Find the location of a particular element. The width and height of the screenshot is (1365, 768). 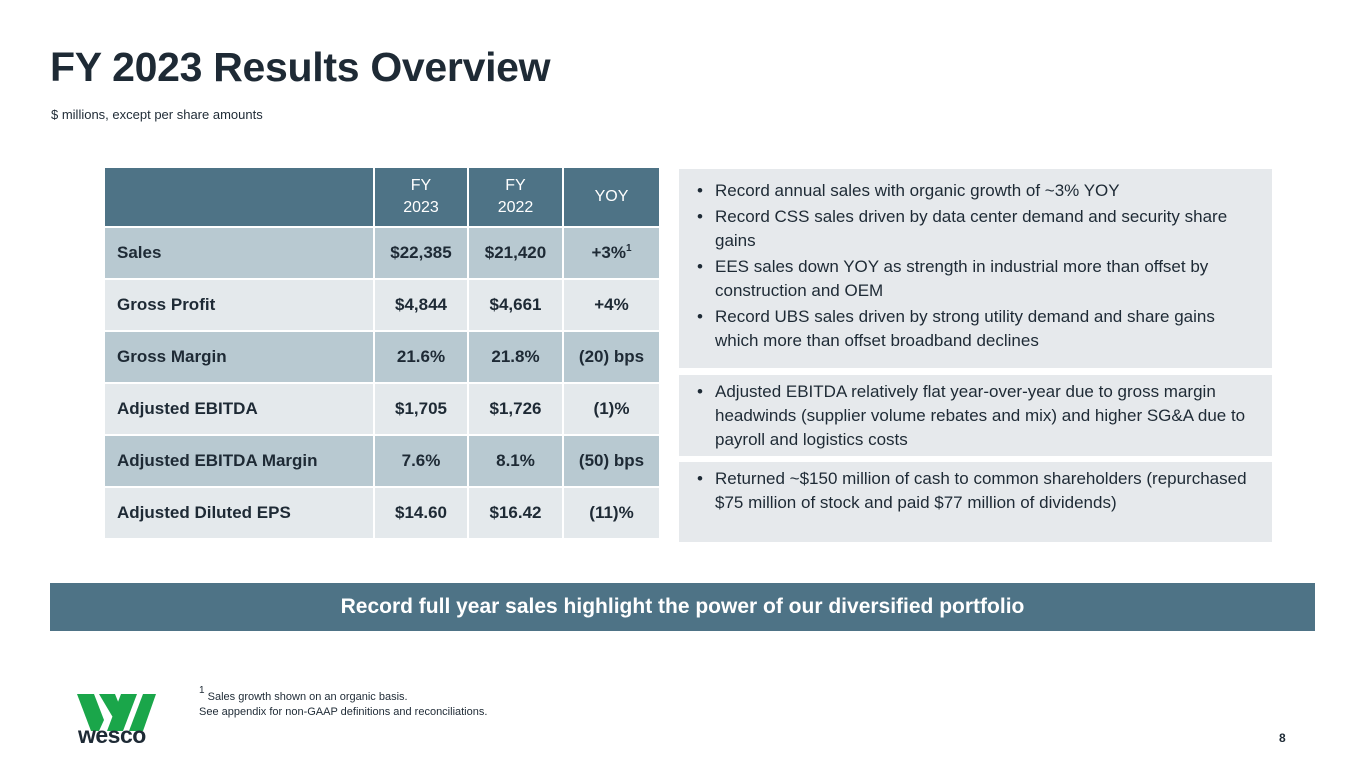

row-label: Adjusted EBITDA is located at coordinates (239, 409).